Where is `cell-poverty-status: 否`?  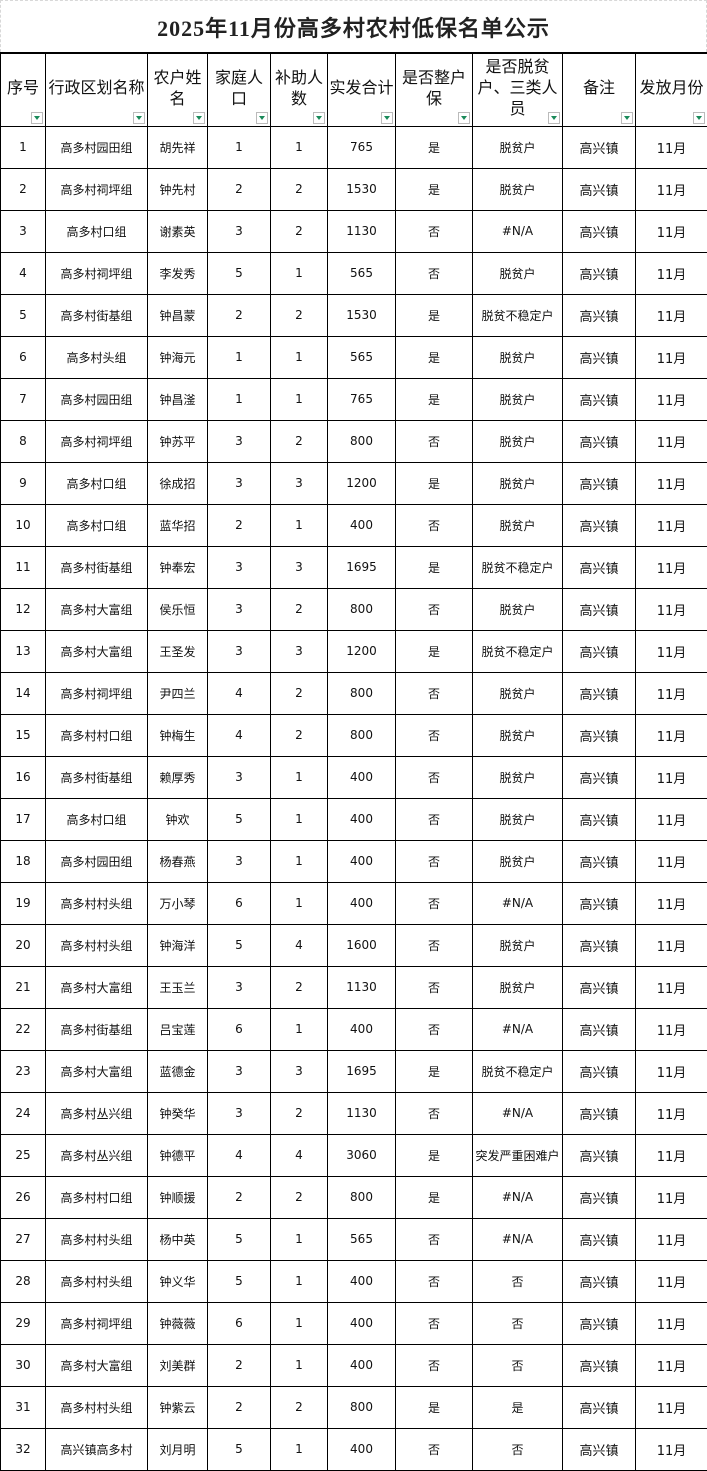 cell-poverty-status: 否 is located at coordinates (518, 1365).